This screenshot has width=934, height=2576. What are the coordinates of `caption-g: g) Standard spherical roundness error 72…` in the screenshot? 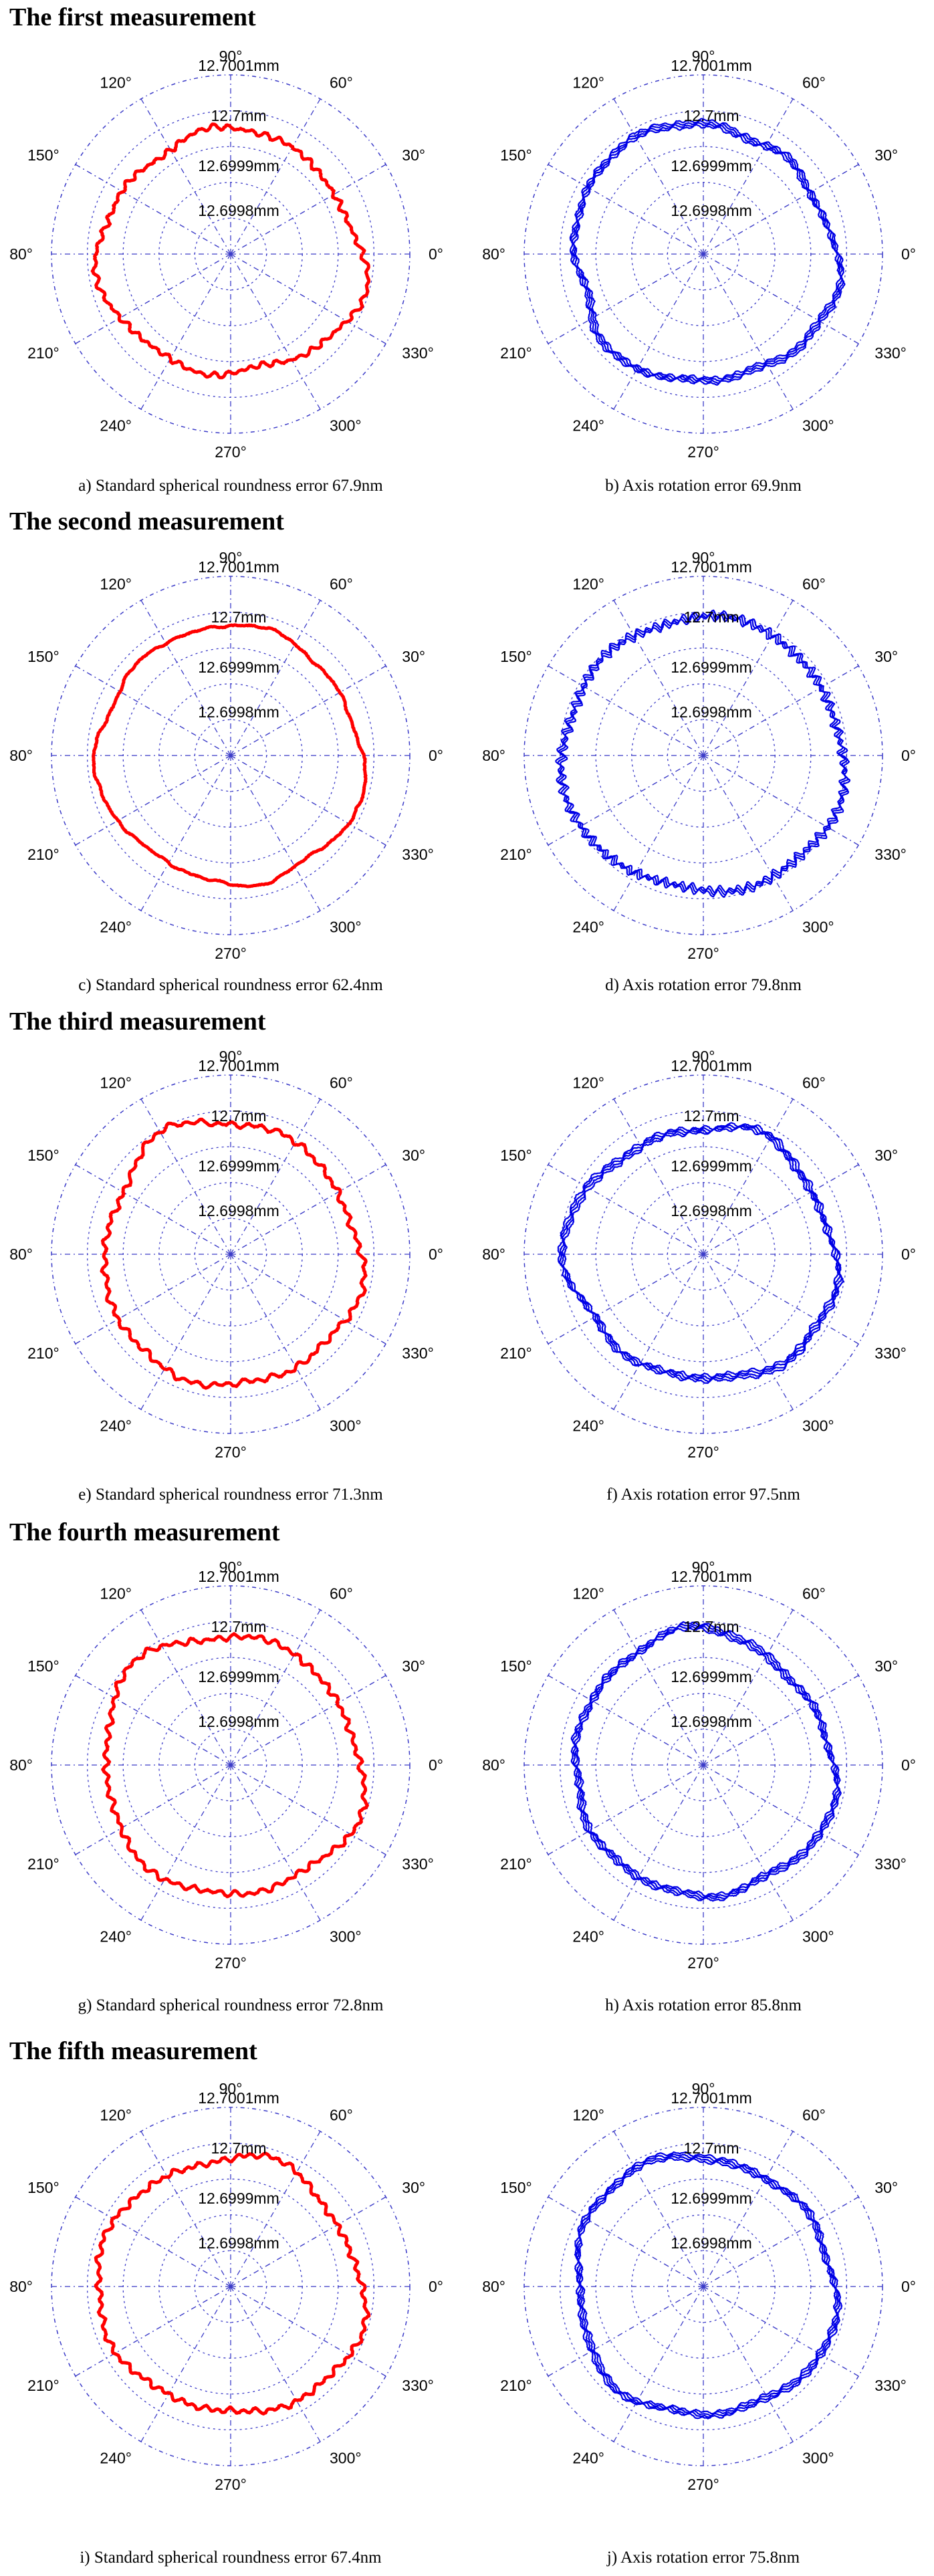 It's located at (231, 2005).